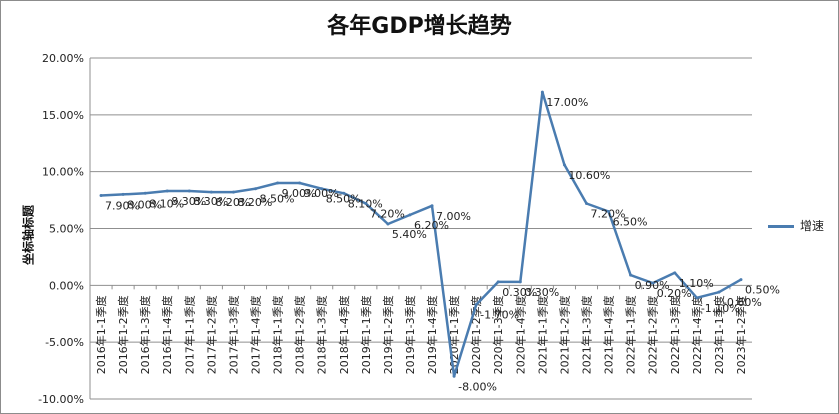  I want to click on x-tick-label: 2021年1-3季度, so click(587, 334).